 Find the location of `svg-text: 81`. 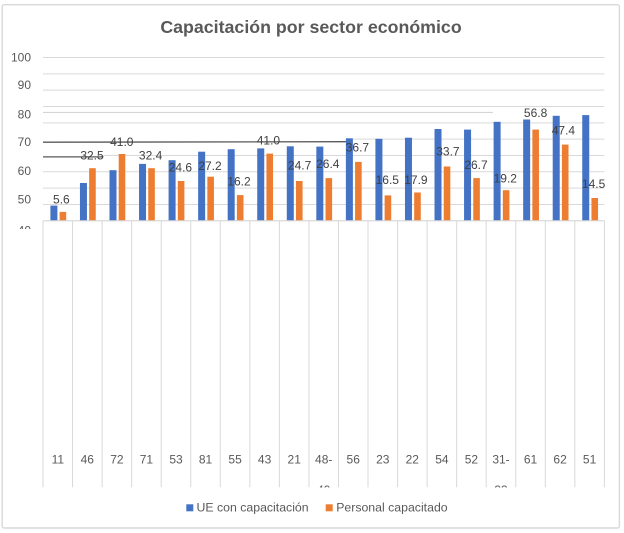

svg-text: 81 is located at coordinates (206, 460).